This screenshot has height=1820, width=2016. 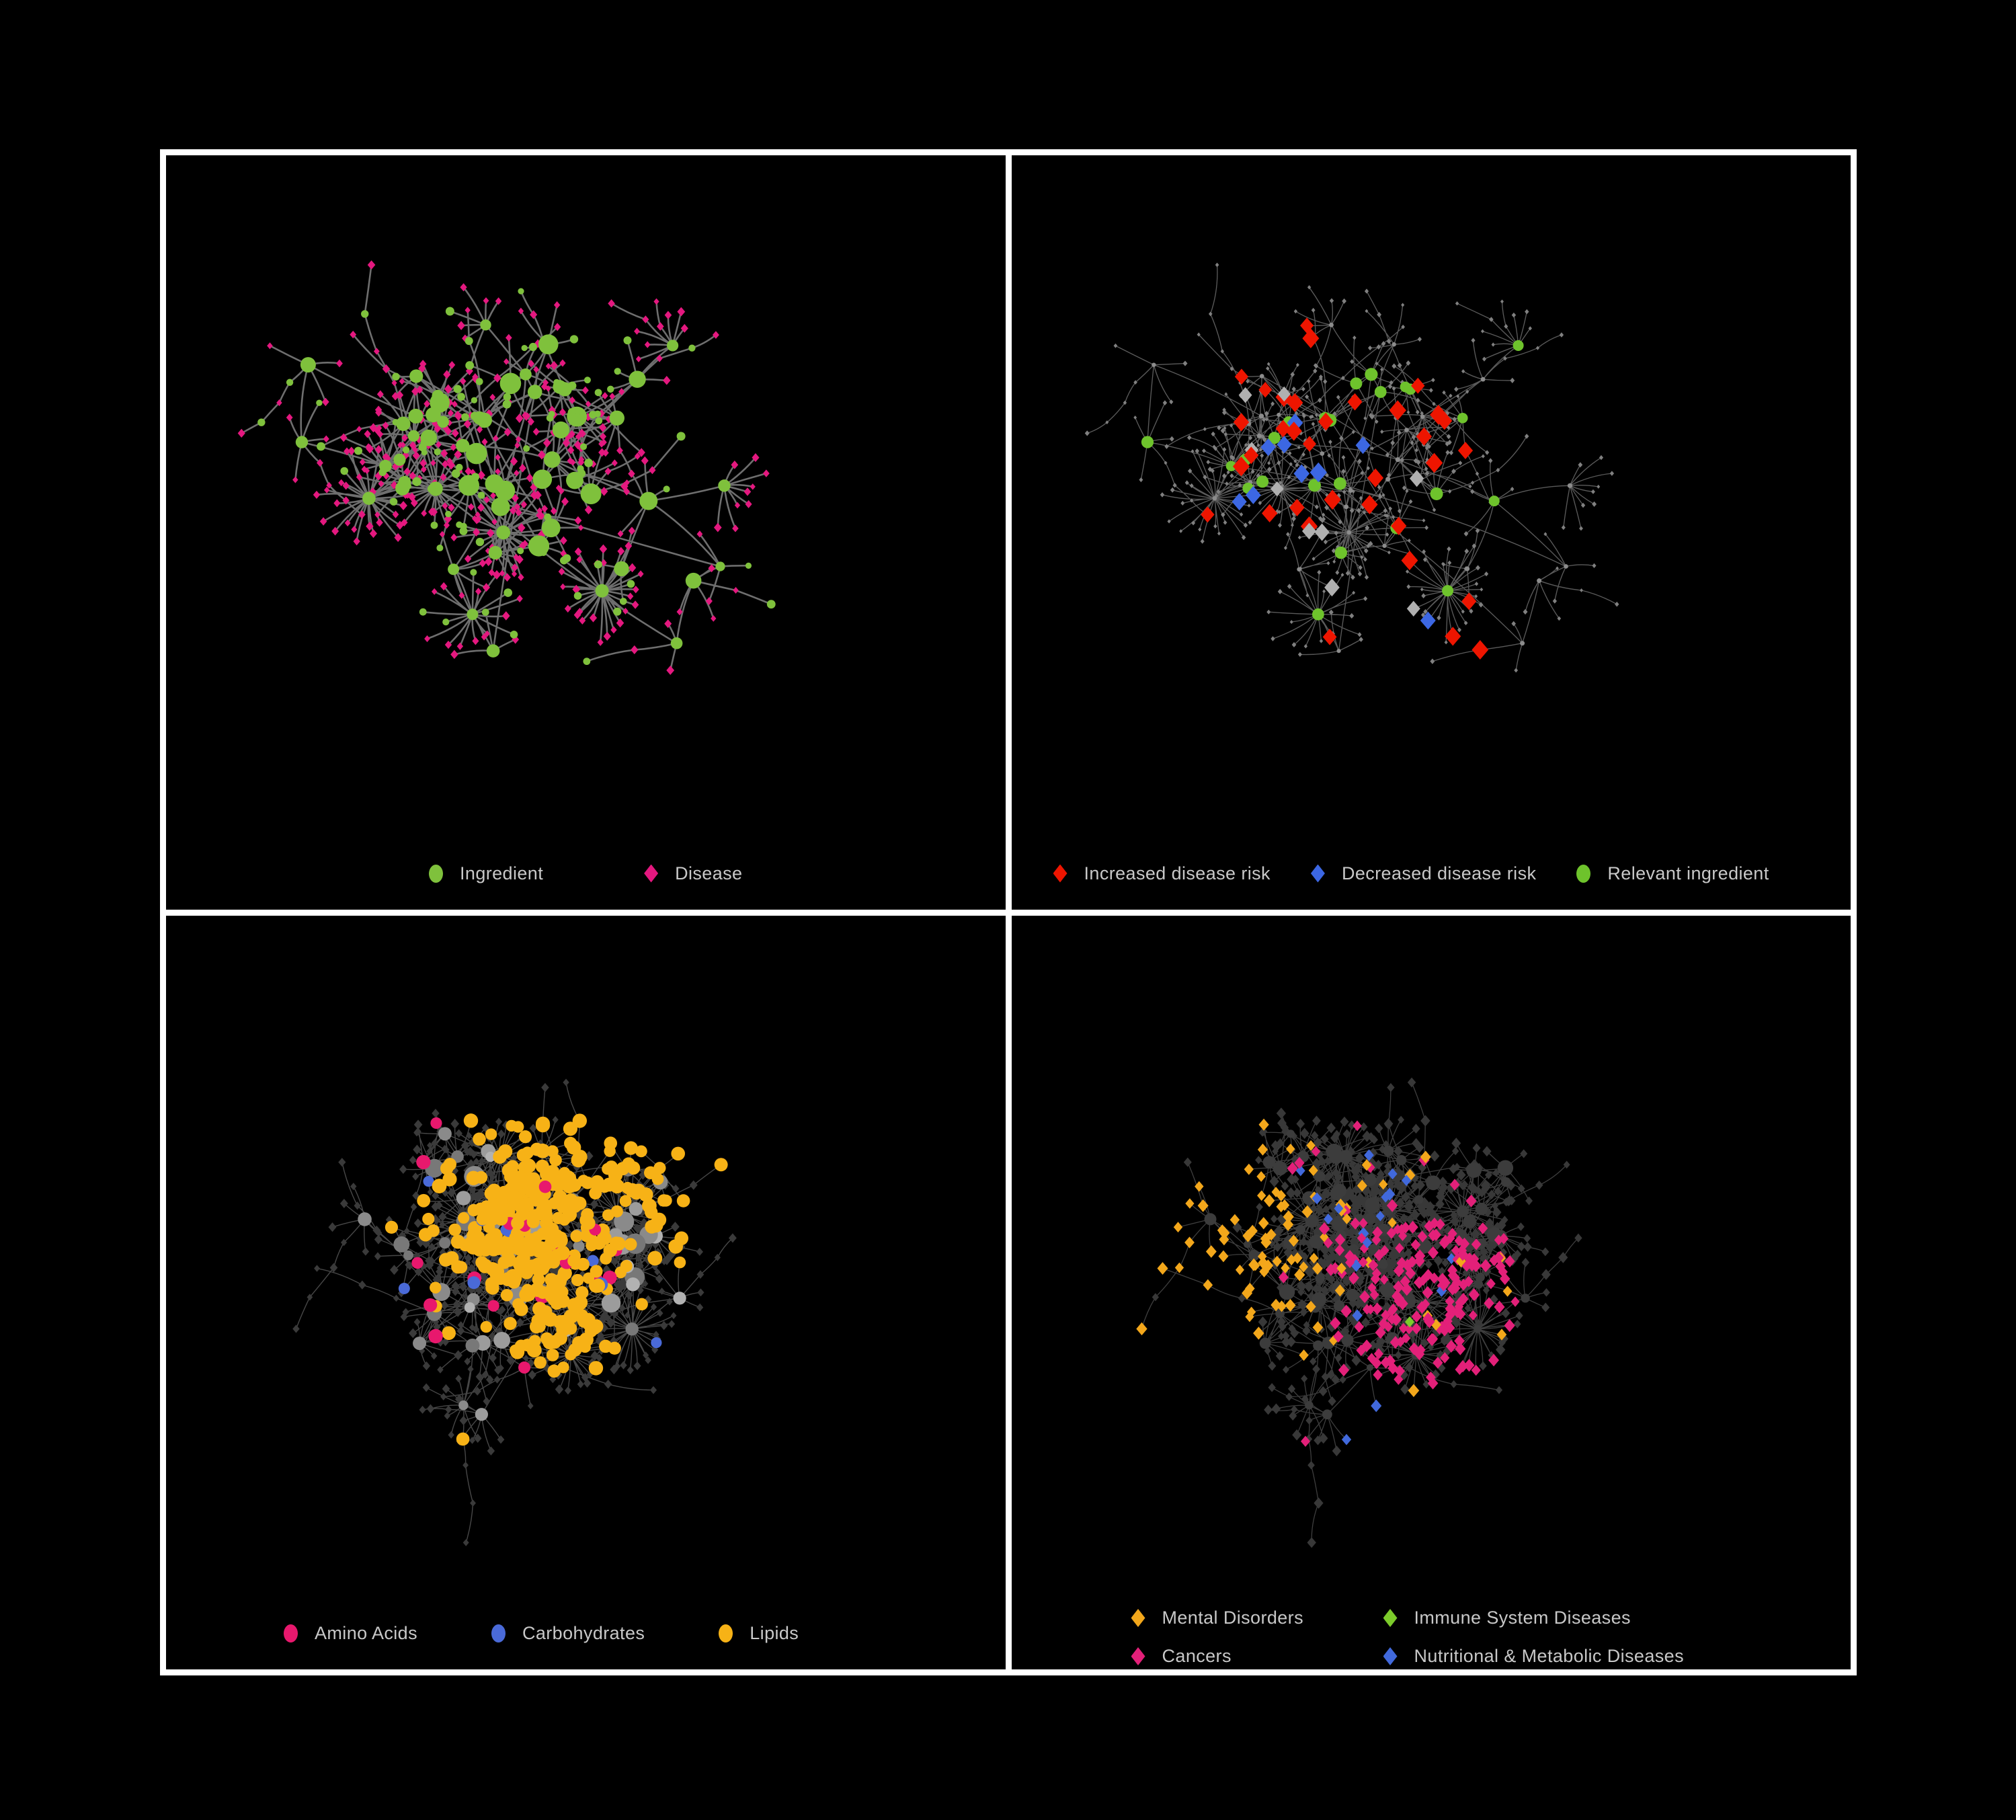 What do you see at coordinates (498, 1633) in the screenshot?
I see `carbohydrates-swatch-icon` at bounding box center [498, 1633].